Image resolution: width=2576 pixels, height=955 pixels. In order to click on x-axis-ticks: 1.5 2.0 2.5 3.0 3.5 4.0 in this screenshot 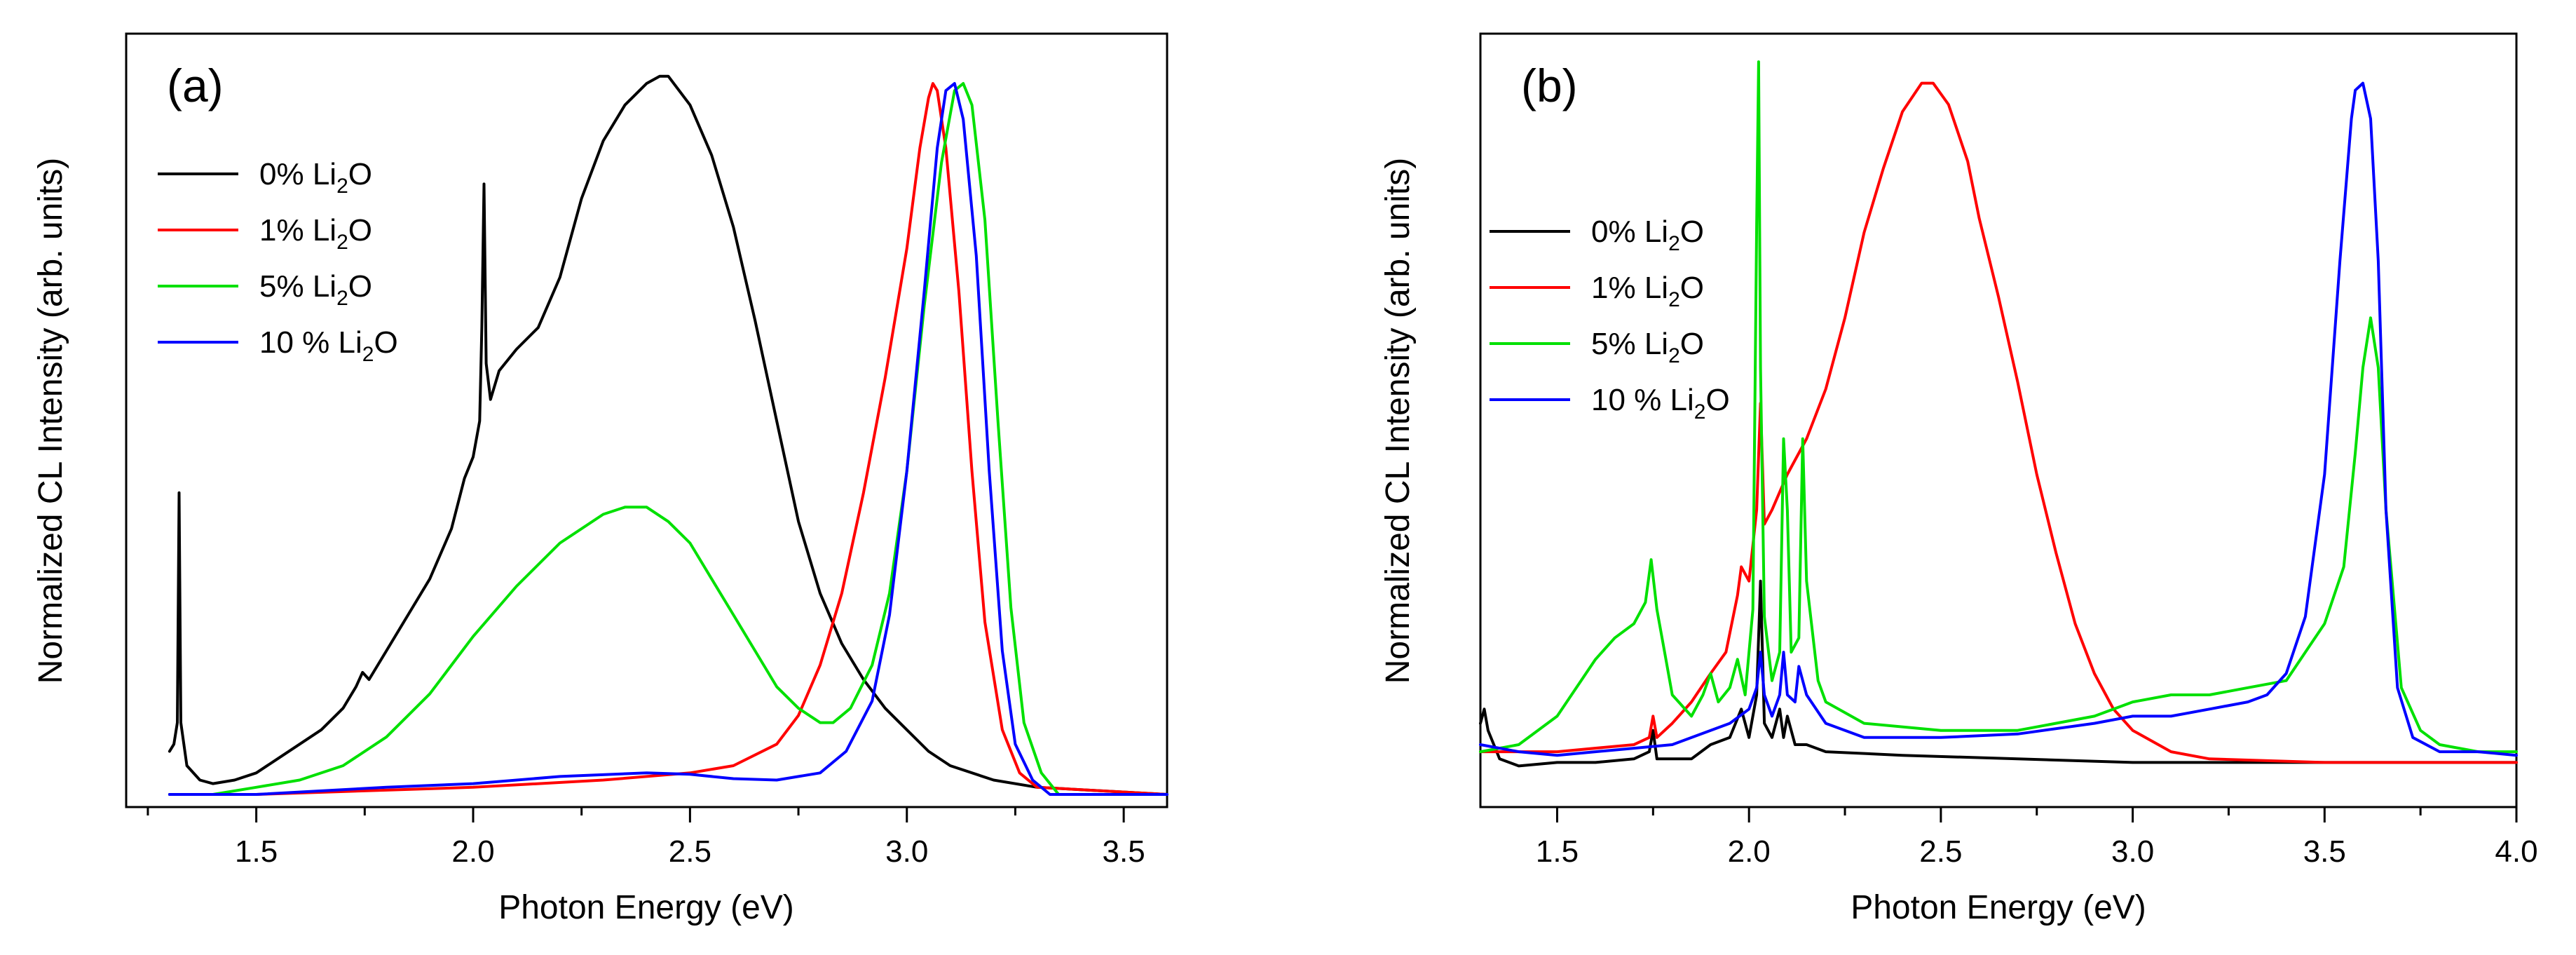, I will do `click(2037, 838)`.